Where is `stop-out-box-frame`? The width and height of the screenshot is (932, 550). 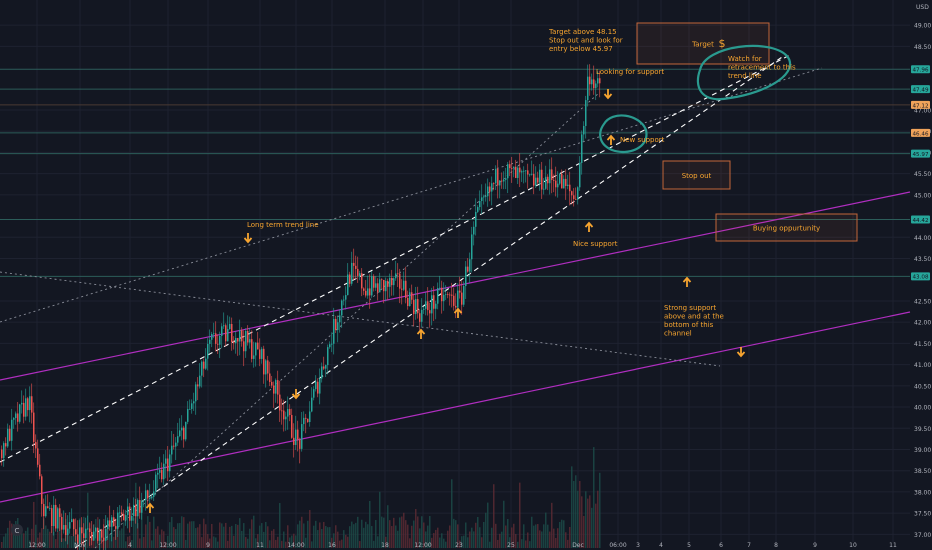 stop-out-box-frame is located at coordinates (696, 175).